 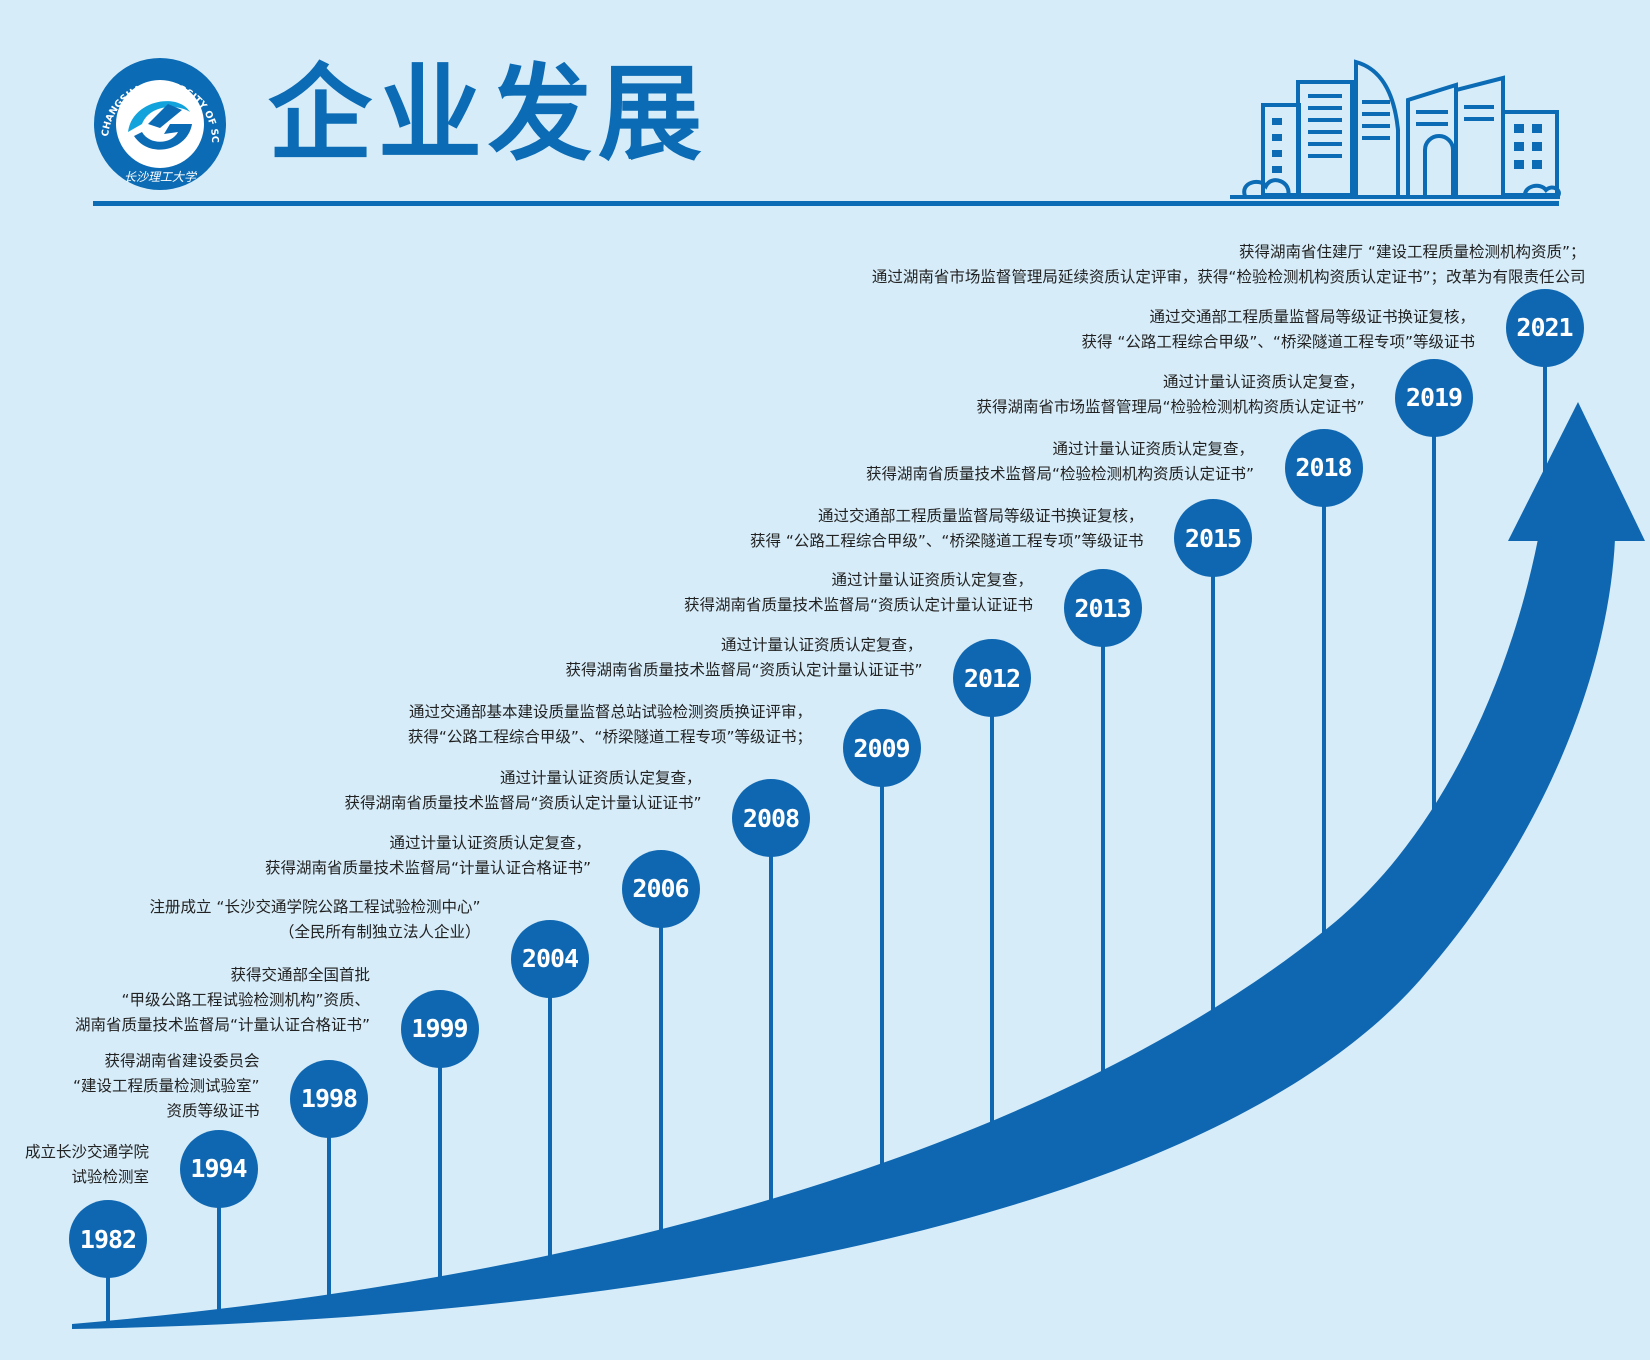 I want to click on year-badge-2006: 2006, so click(x=660, y=888).